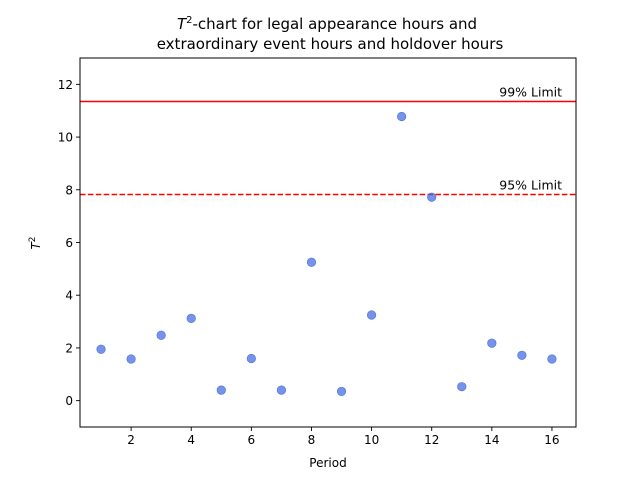 Image resolution: width=640 pixels, height=480 pixels. Describe the element at coordinates (431, 440) in the screenshot. I see `x-tick-label-12: 12` at that location.